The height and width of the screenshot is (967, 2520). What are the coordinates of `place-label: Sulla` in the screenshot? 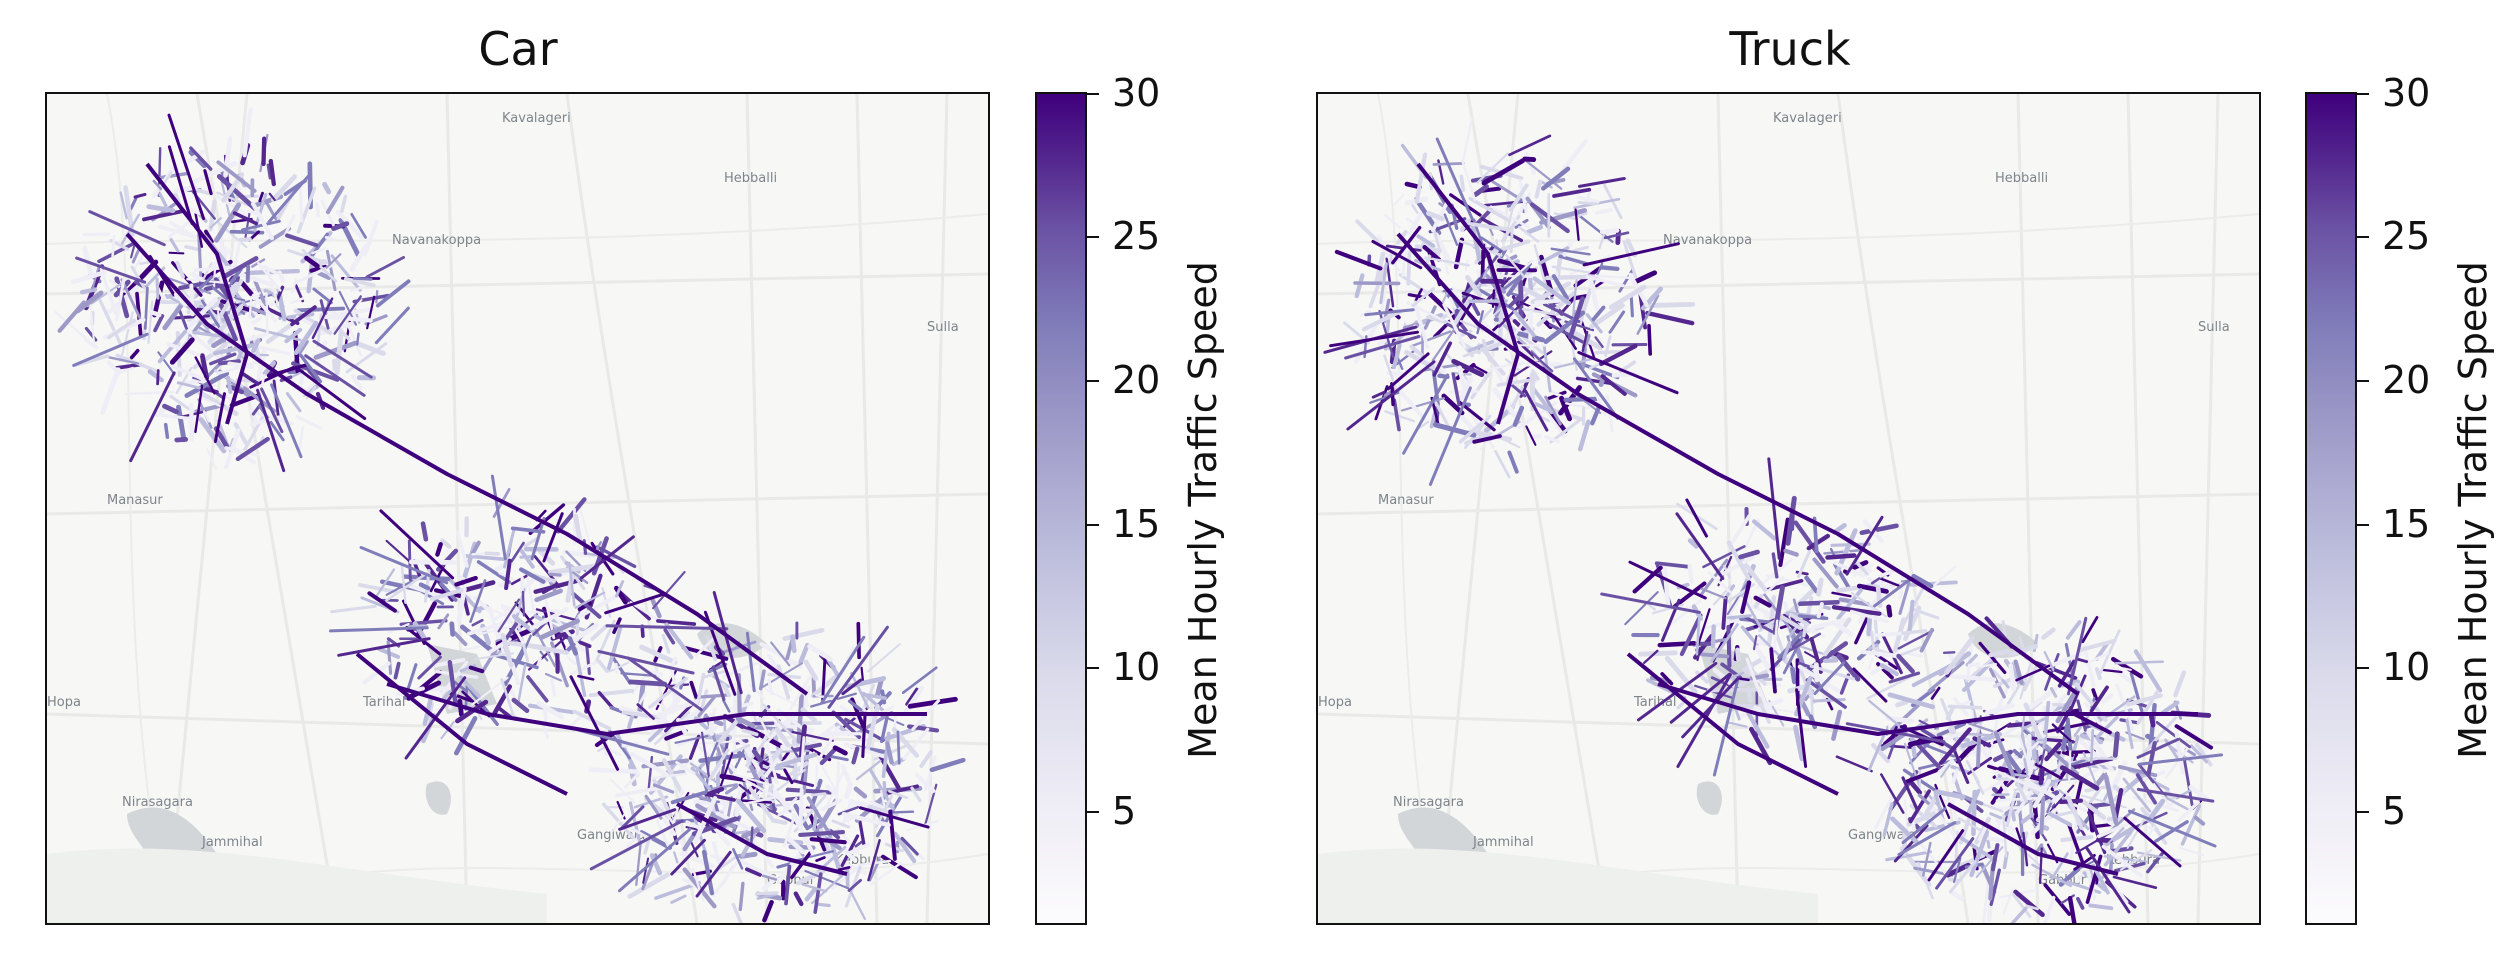 It's located at (2214, 327).